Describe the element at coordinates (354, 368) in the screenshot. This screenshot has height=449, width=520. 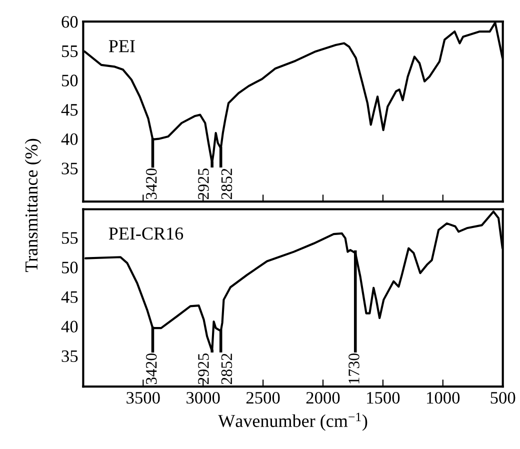
I see `annotation: 1730` at that location.